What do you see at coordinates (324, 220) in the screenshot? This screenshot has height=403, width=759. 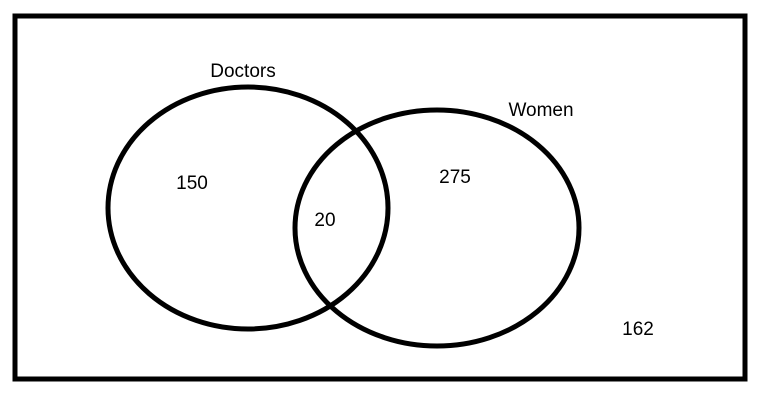 I see `intersection-count: 20` at bounding box center [324, 220].